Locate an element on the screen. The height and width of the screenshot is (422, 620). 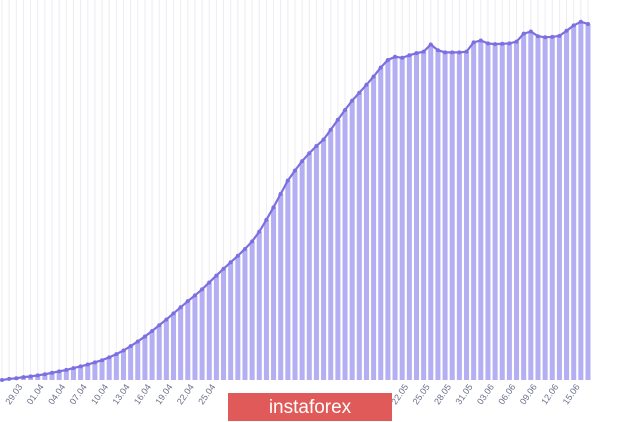
x-tick-label: 12.06 is located at coordinates (549, 394).